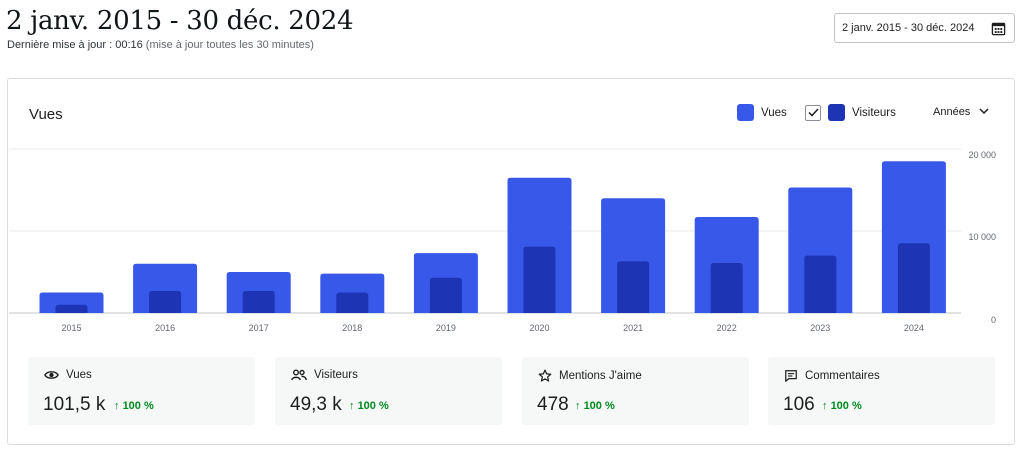 The width and height of the screenshot is (1022, 451). What do you see at coordinates (352, 328) in the screenshot?
I see `x-tick-label: 2018` at bounding box center [352, 328].